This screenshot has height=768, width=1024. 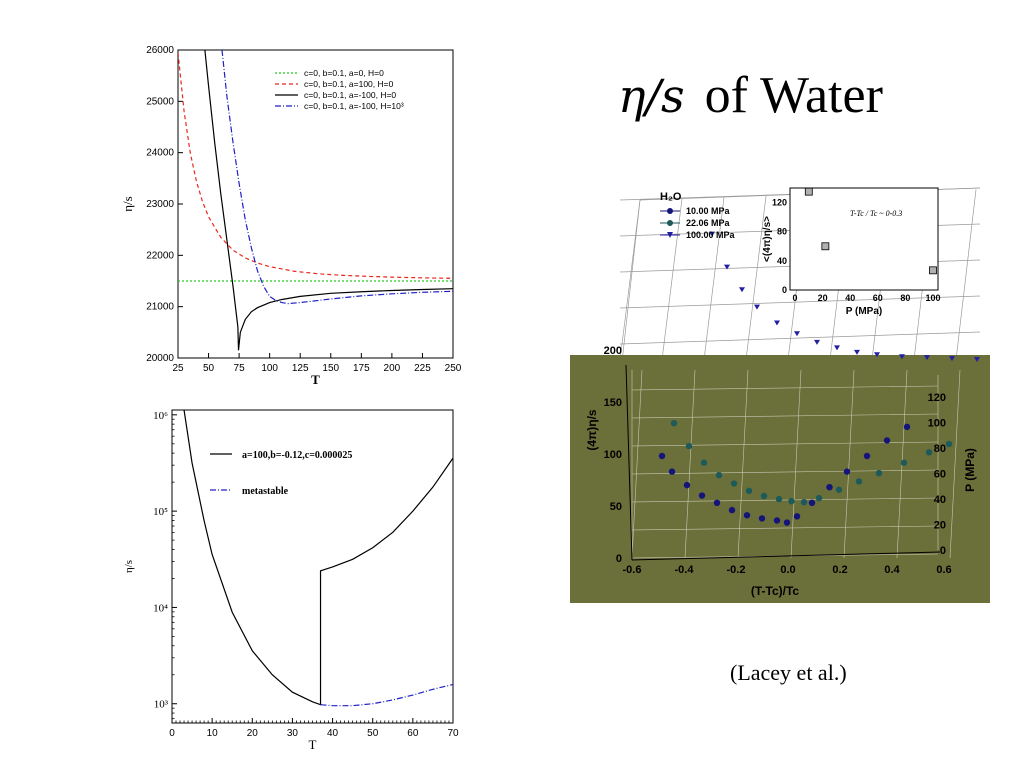 What do you see at coordinates (253, 733) in the screenshot?
I see `x-tick-label: 20` at bounding box center [253, 733].